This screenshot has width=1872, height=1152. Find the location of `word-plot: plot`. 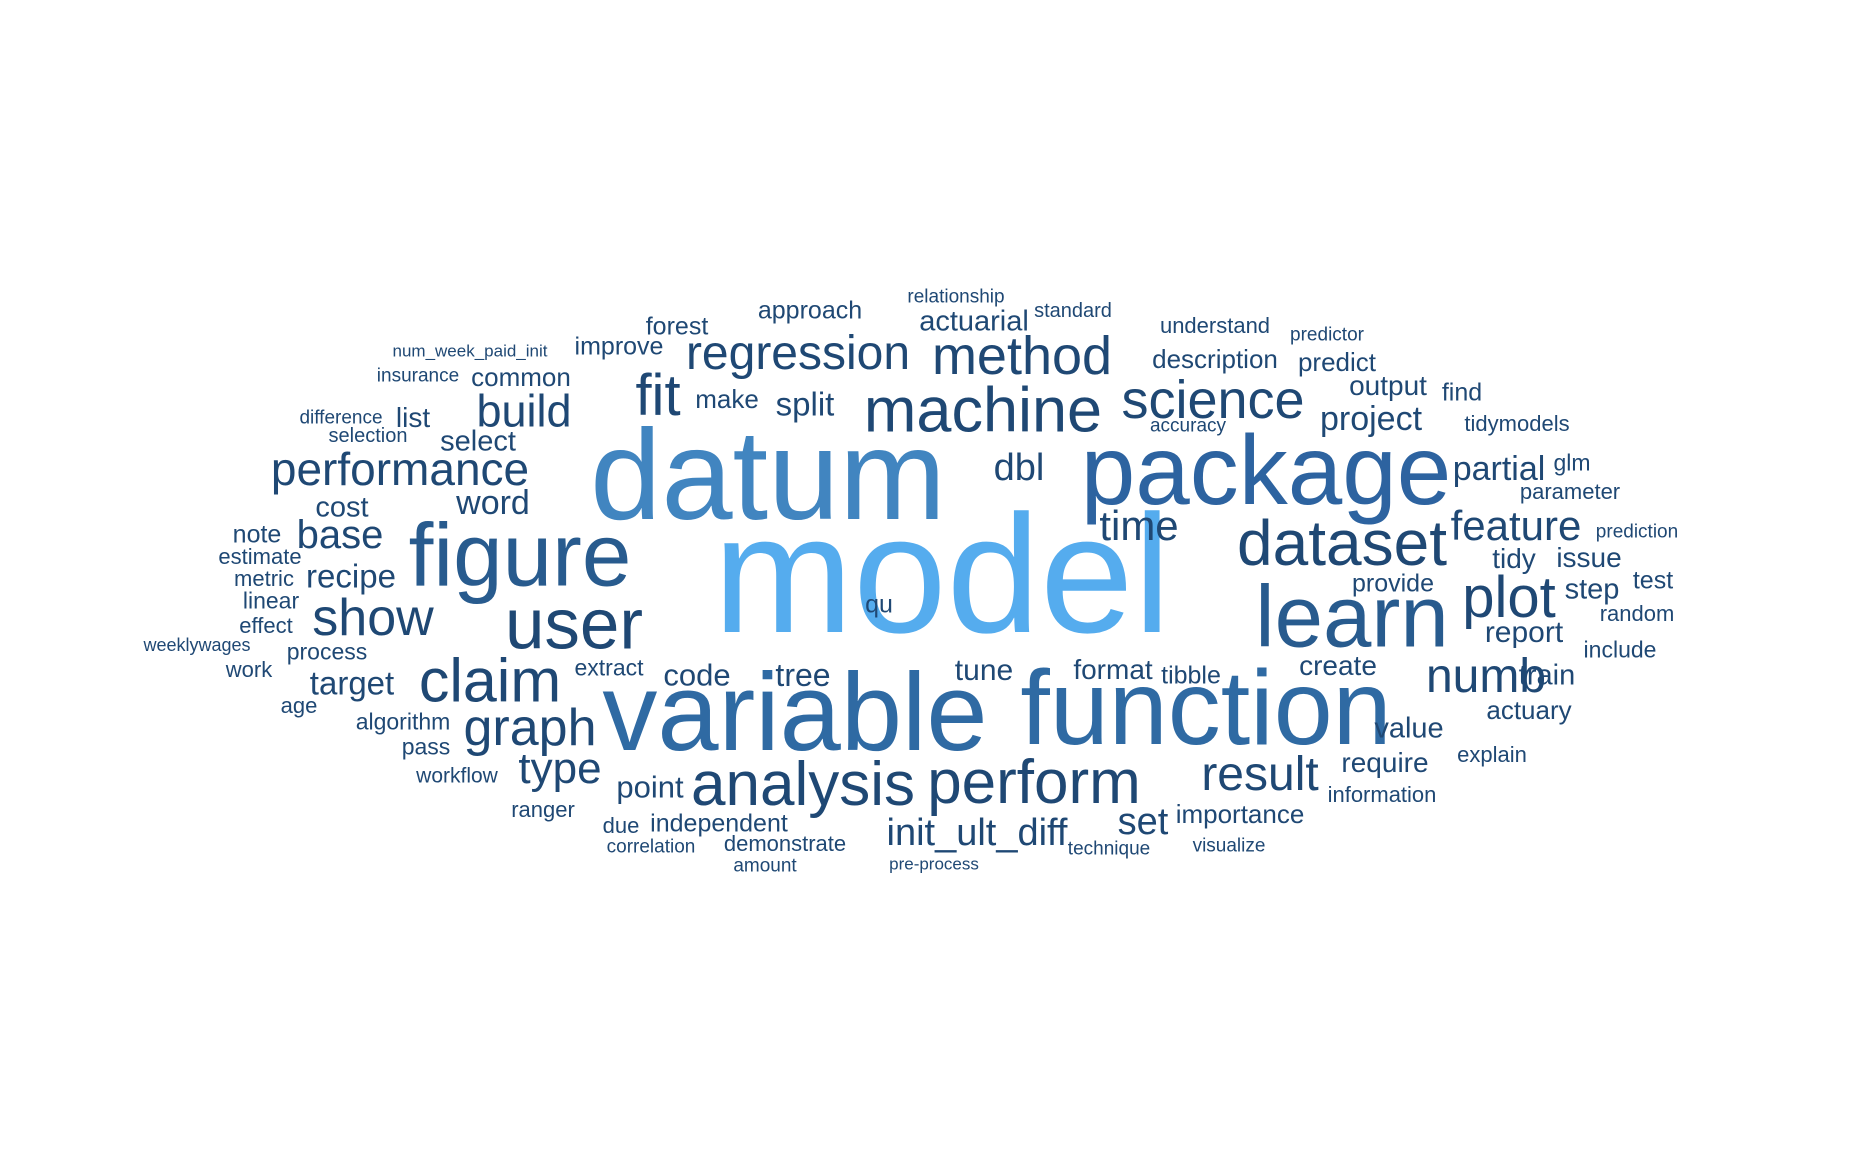

word-plot: plot is located at coordinates (1509, 597).